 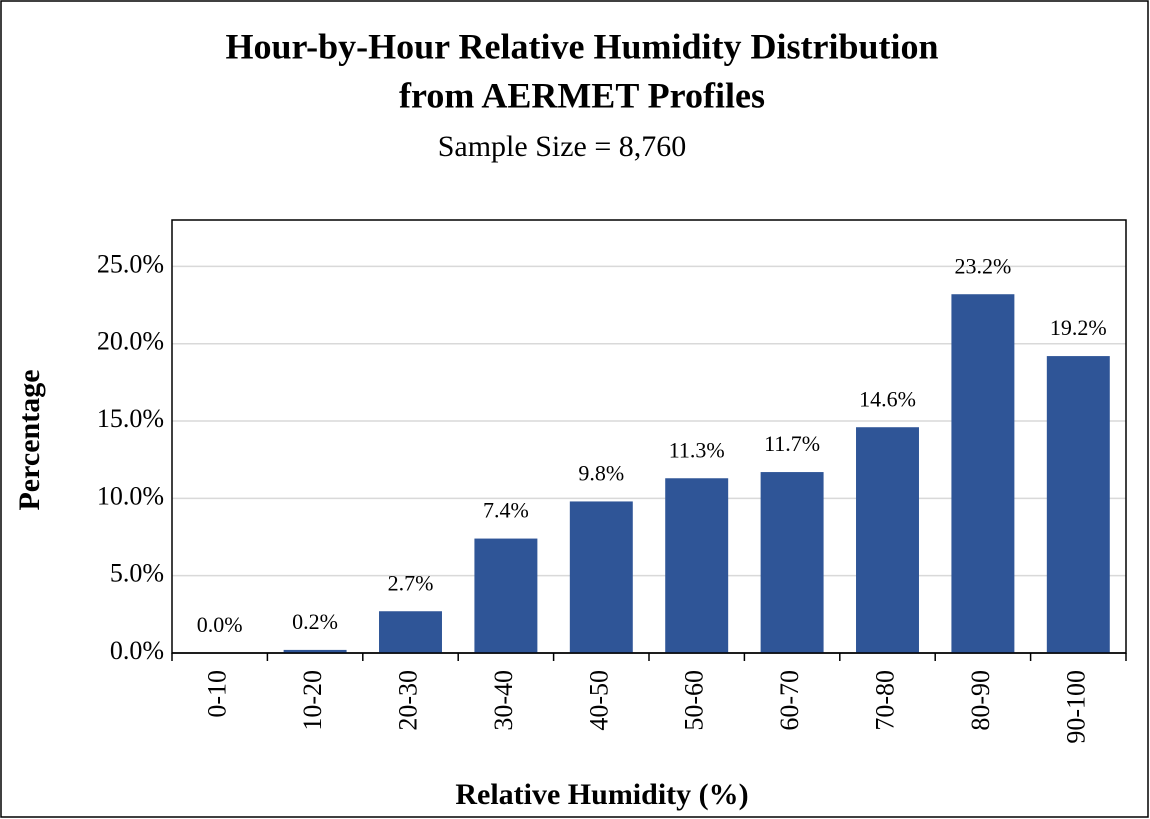 What do you see at coordinates (694, 700) in the screenshot?
I see `x-tick-label: 50-60` at bounding box center [694, 700].